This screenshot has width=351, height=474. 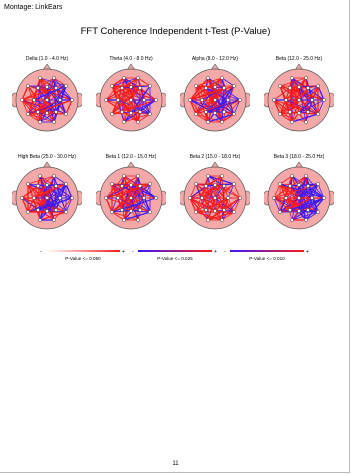 I want to click on legend-bar, so click(x=267, y=251).